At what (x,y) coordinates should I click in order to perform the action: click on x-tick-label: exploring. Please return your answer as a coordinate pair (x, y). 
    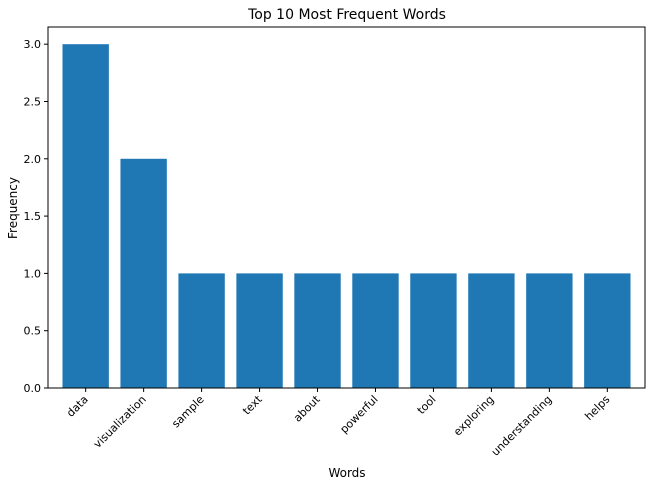
    Looking at the image, I should click on (474, 416).